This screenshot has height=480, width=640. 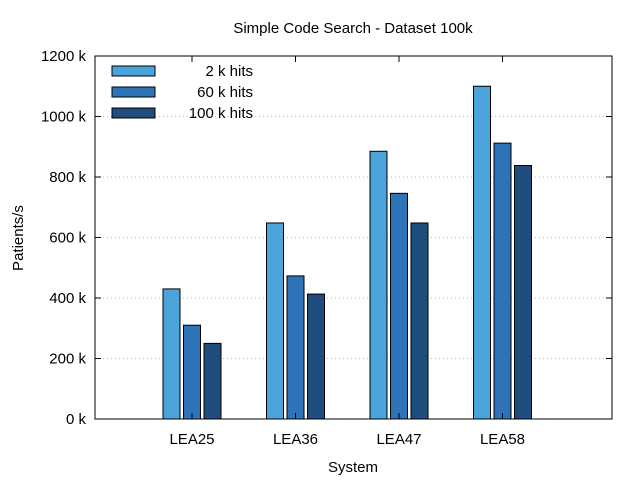 What do you see at coordinates (182, 92) in the screenshot?
I see `legend: 2 k hits 60 k hits 100 k hits` at bounding box center [182, 92].